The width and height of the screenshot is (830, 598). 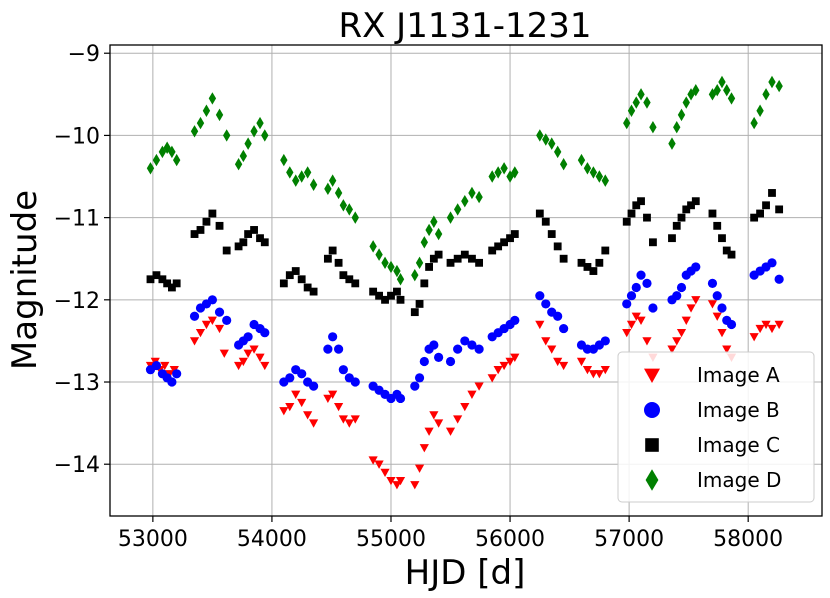 What do you see at coordinates (716, 427) in the screenshot?
I see `legend: Image A Image B Image C Image D` at bounding box center [716, 427].